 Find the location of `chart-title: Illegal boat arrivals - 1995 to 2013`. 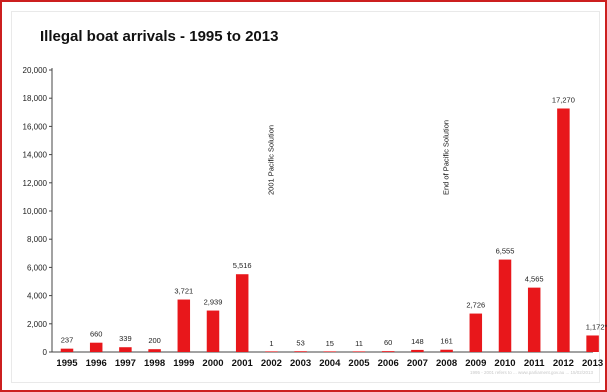

chart-title: Illegal boat arrivals - 1995 to 2013 is located at coordinates (159, 36).